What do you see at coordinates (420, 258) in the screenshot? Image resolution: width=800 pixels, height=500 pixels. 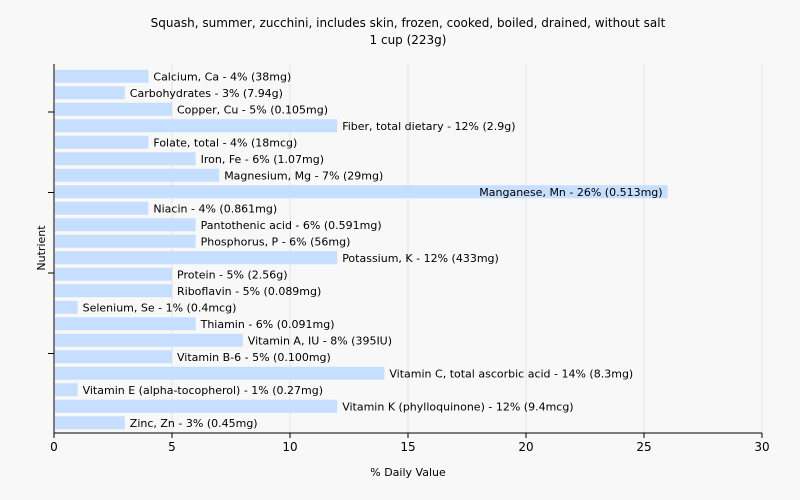 I see `bar-label: Potassium, K - 12% (433mg)` at bounding box center [420, 258].